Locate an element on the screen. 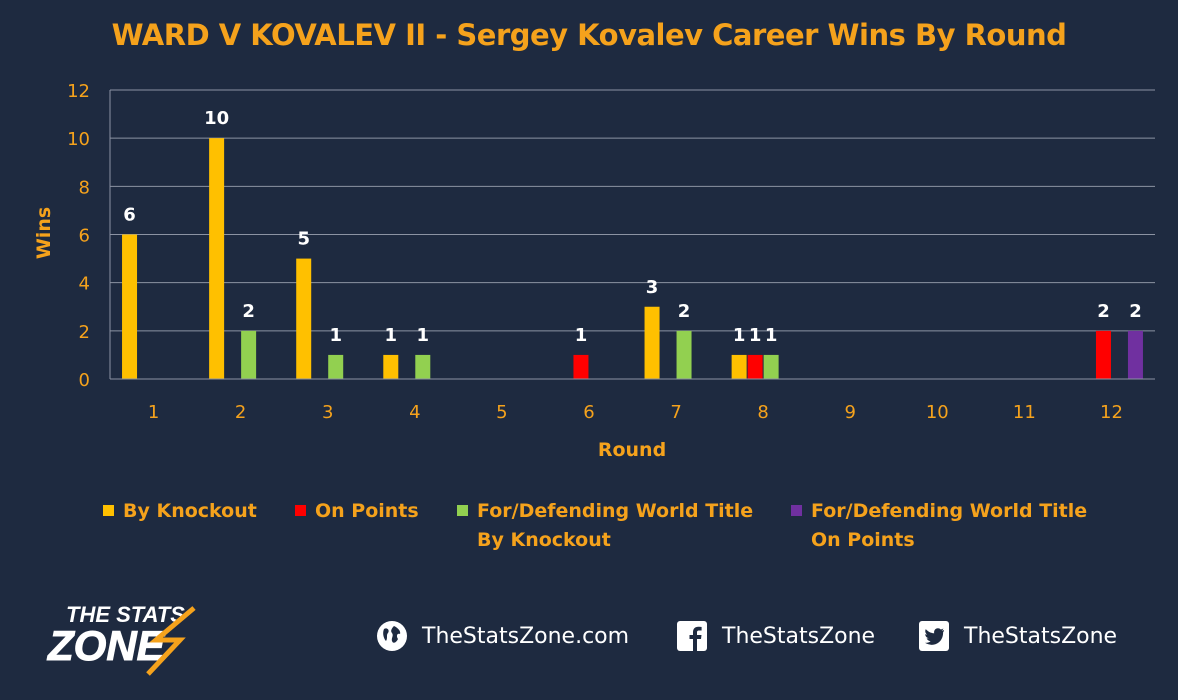 This screenshot has height=700, width=1178. twitter-icon is located at coordinates (934, 636).